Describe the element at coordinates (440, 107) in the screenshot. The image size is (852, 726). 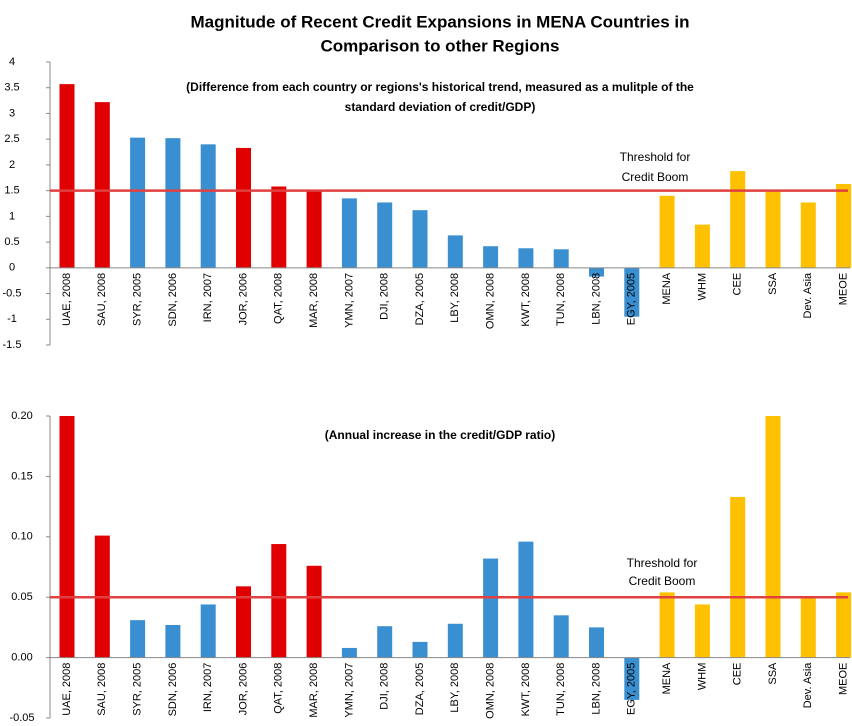
I see `subtitle: standard deviation of credit/GDP)` at that location.